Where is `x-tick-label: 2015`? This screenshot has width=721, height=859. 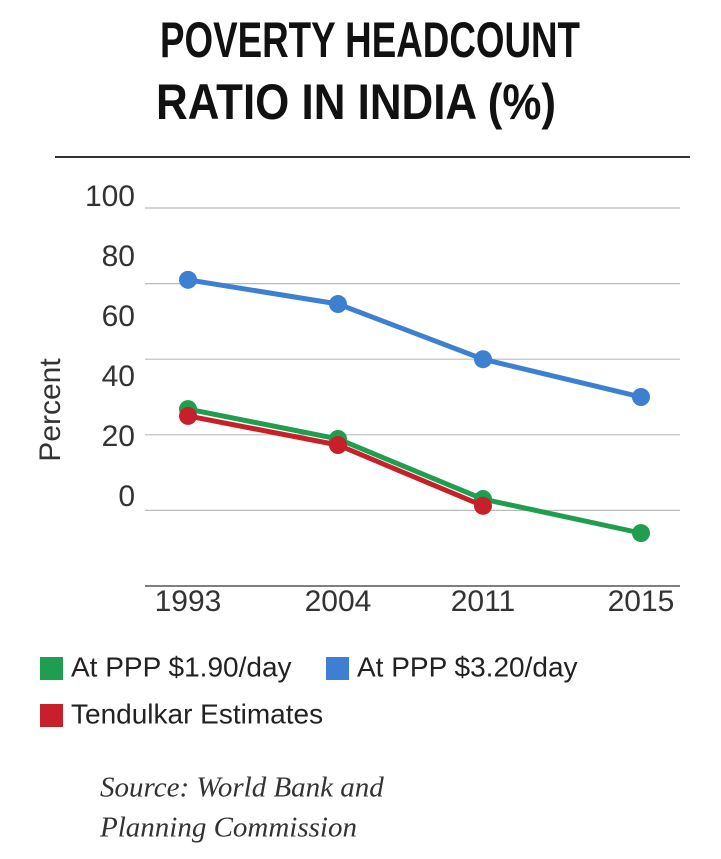
x-tick-label: 2015 is located at coordinates (641, 601).